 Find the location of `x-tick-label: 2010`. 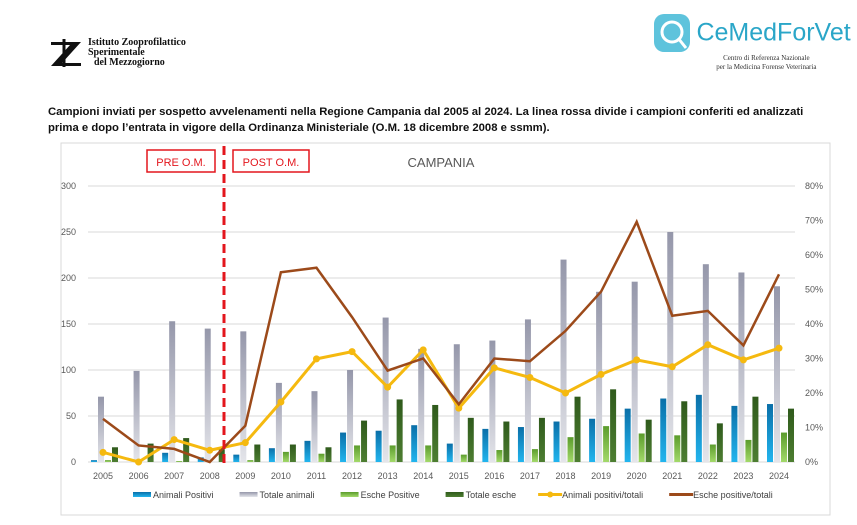

x-tick-label: 2010 is located at coordinates (281, 476).